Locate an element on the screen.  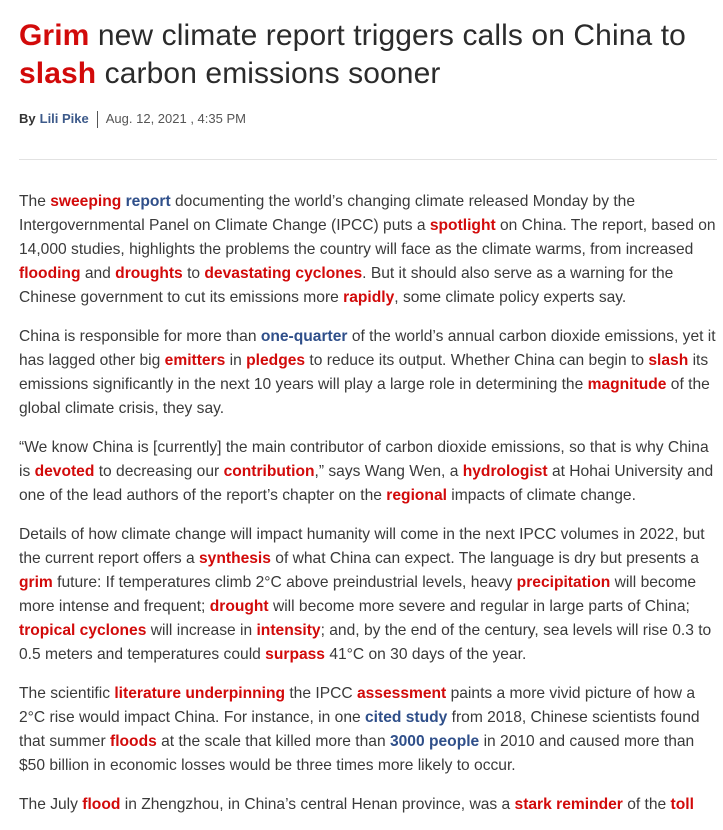
paragraph-text: ,” says Wang Wen, a is located at coordinates (388, 471).